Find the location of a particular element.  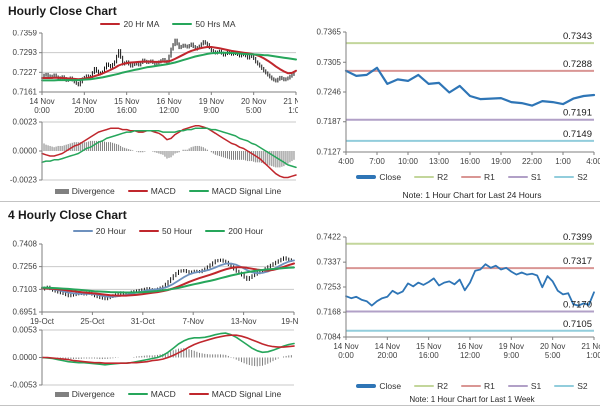

svg-text: 0.7127 is located at coordinates (329, 152).